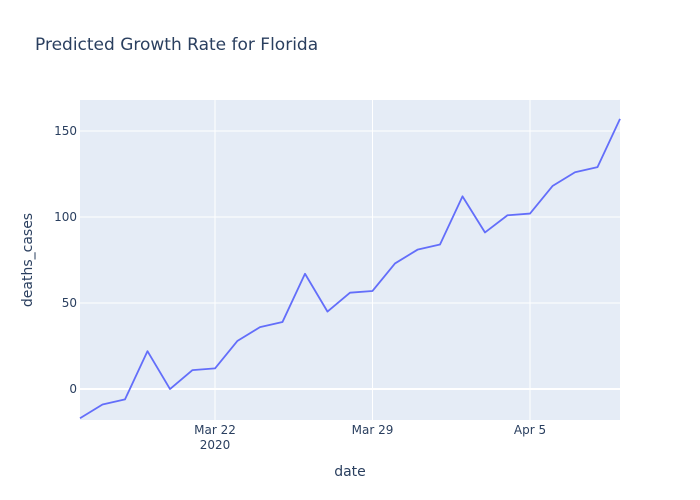  I want to click on x-tick-label: Mar 29, so click(373, 430).